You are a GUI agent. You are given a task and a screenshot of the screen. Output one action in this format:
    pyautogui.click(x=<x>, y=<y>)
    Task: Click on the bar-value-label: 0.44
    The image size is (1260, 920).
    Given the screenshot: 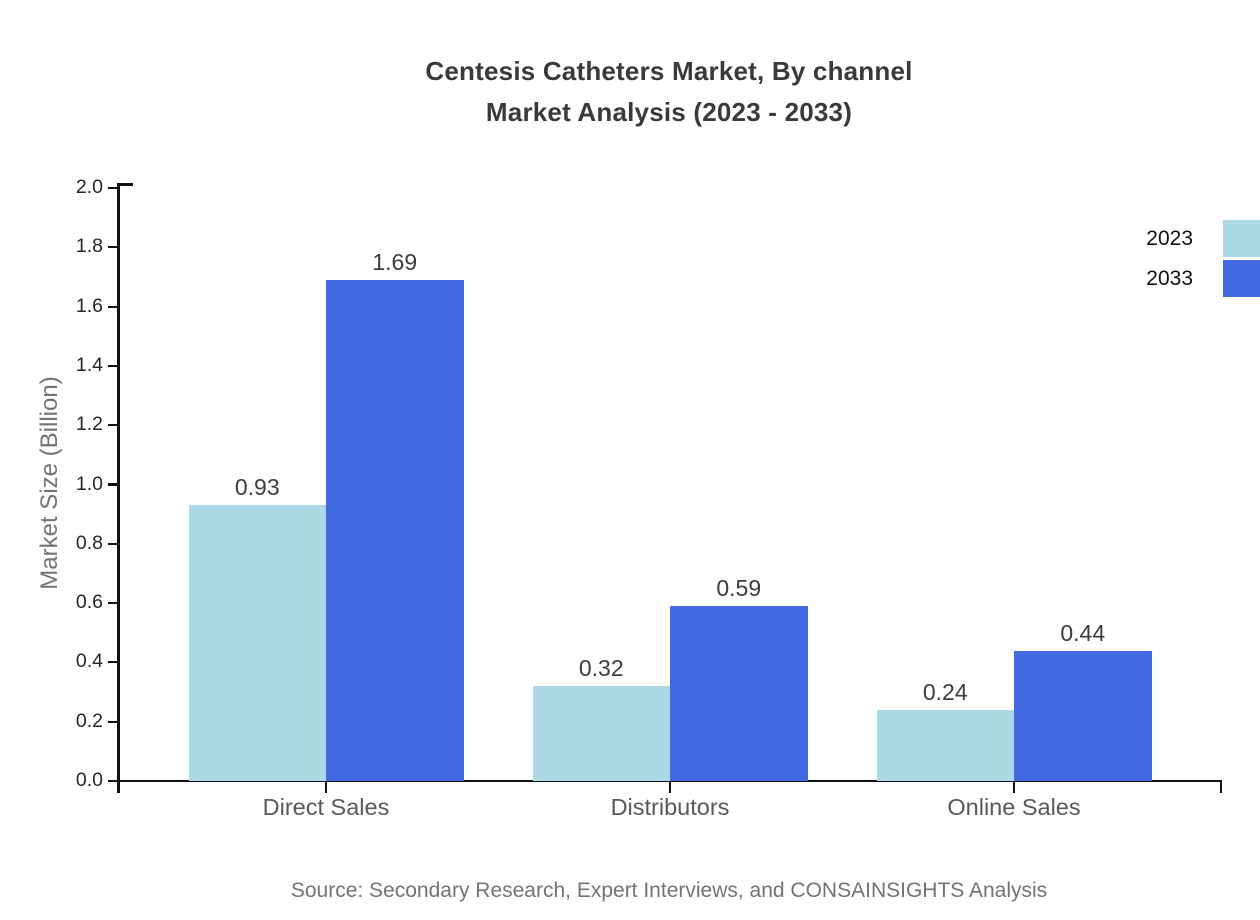 What is the action you would take?
    pyautogui.click(x=1083, y=632)
    